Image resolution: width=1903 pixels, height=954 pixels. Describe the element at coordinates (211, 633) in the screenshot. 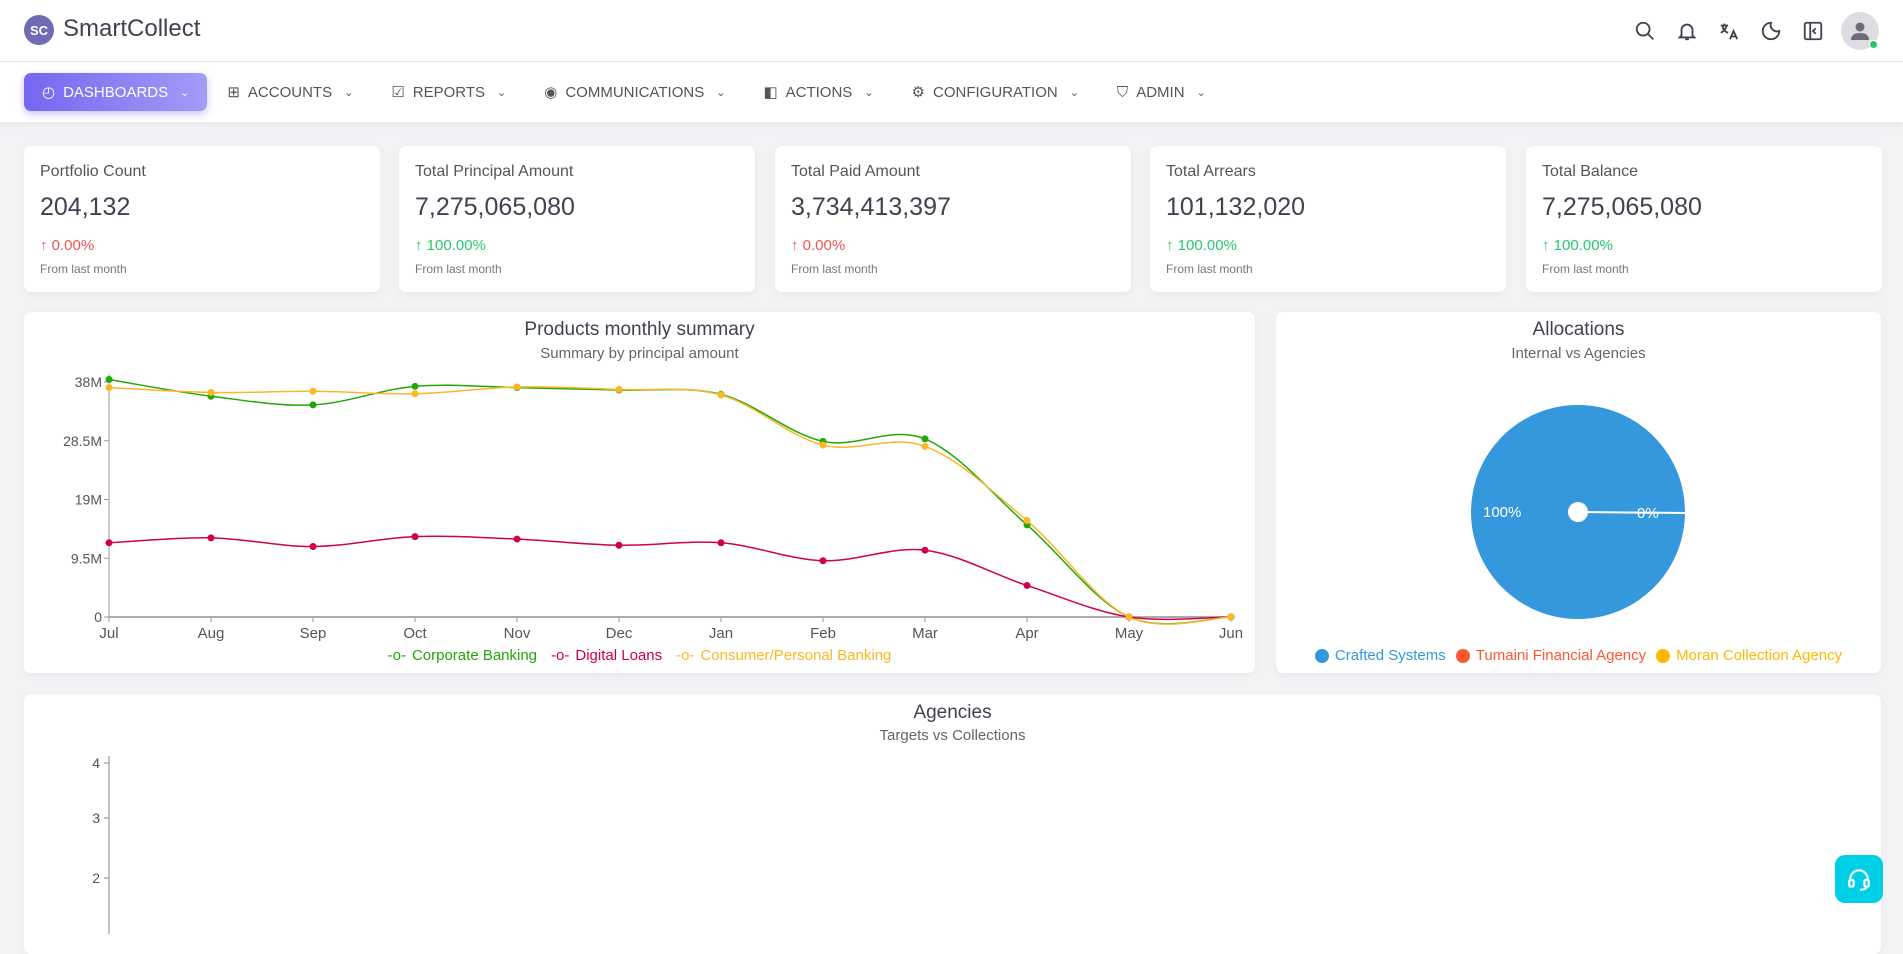

I see `x-tick-label: Aug` at that location.